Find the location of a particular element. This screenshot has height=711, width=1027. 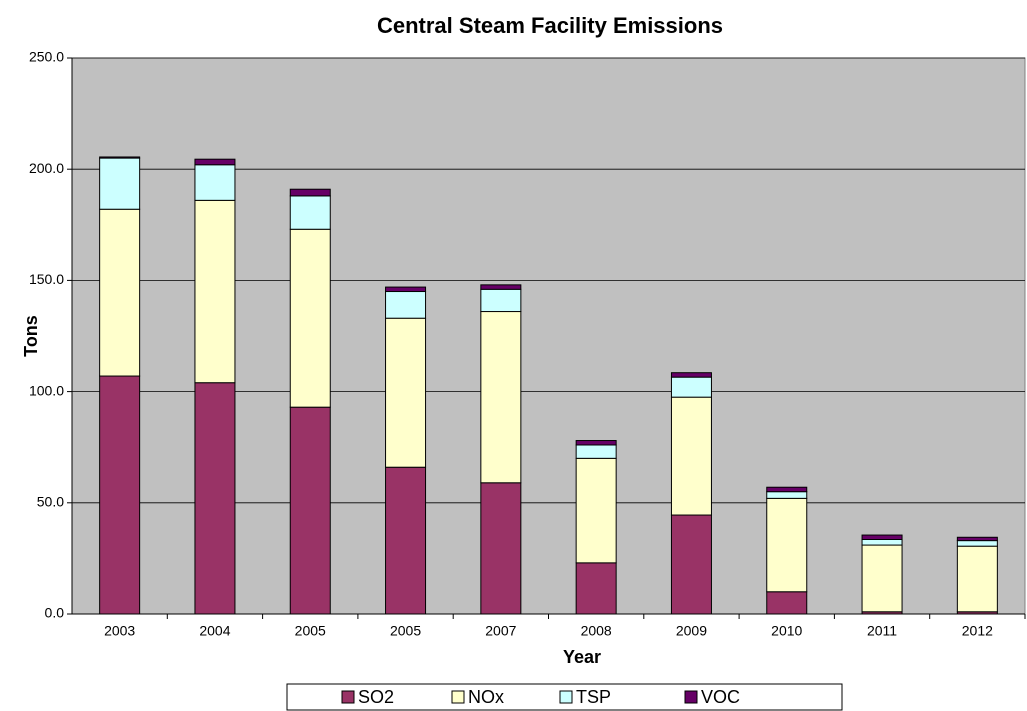

chart-title: Central Steam Facility Emissions is located at coordinates (550, 25).